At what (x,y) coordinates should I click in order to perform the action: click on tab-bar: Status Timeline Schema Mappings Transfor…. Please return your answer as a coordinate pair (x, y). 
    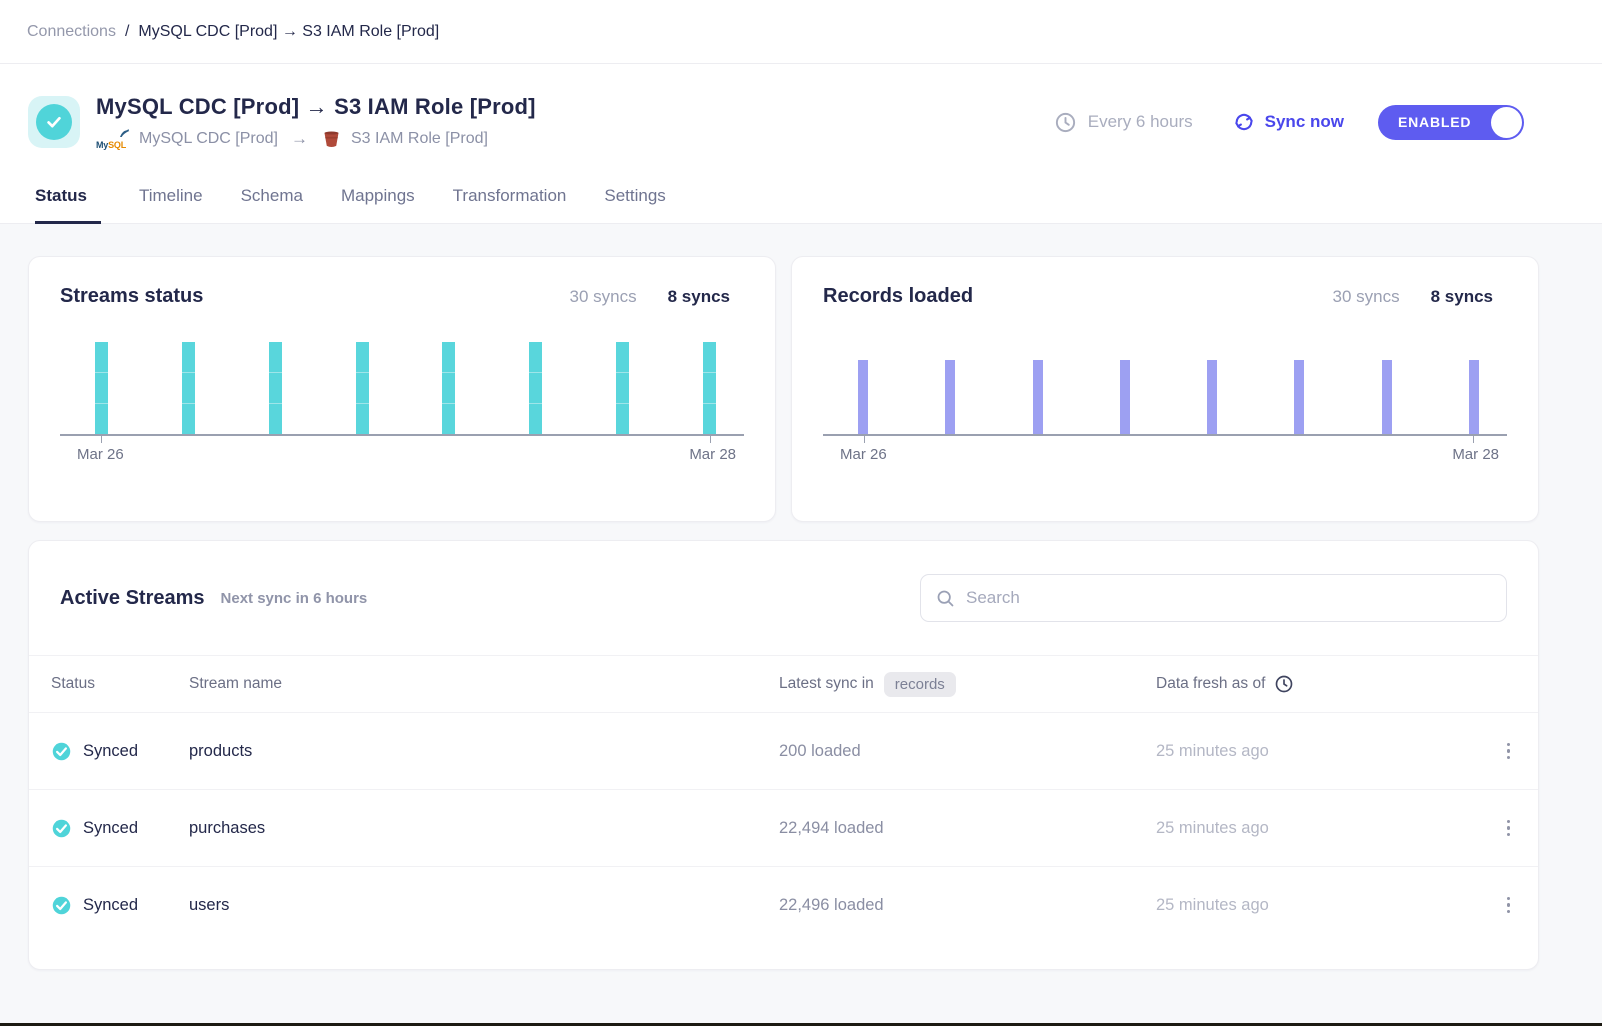
    Looking at the image, I should click on (801, 200).